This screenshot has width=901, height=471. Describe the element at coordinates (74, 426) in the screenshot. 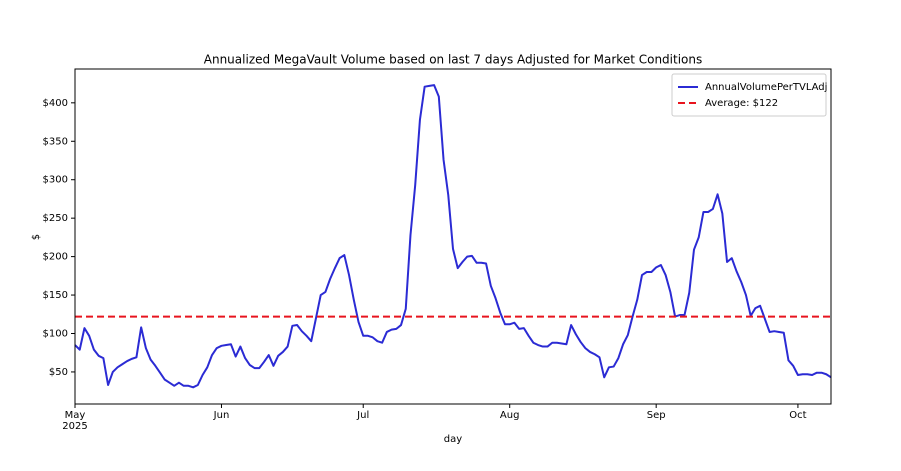

I see `x-tick-sublabel: 2025` at that location.